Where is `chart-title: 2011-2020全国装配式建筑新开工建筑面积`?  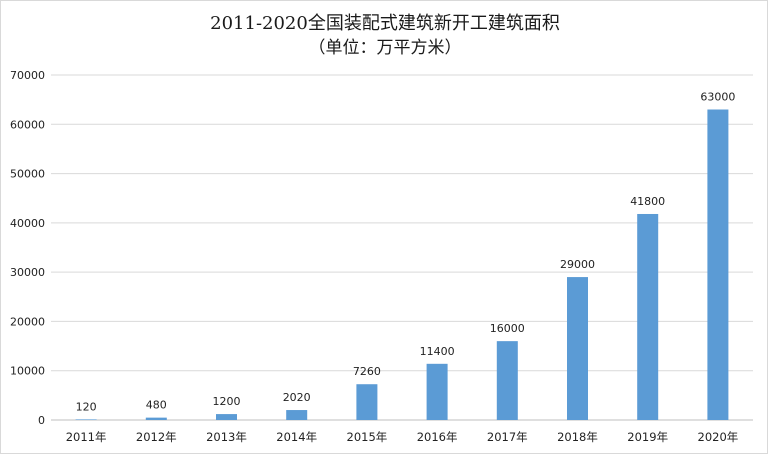 chart-title: 2011-2020全国装配式建筑新开工建筑面积 is located at coordinates (385, 23).